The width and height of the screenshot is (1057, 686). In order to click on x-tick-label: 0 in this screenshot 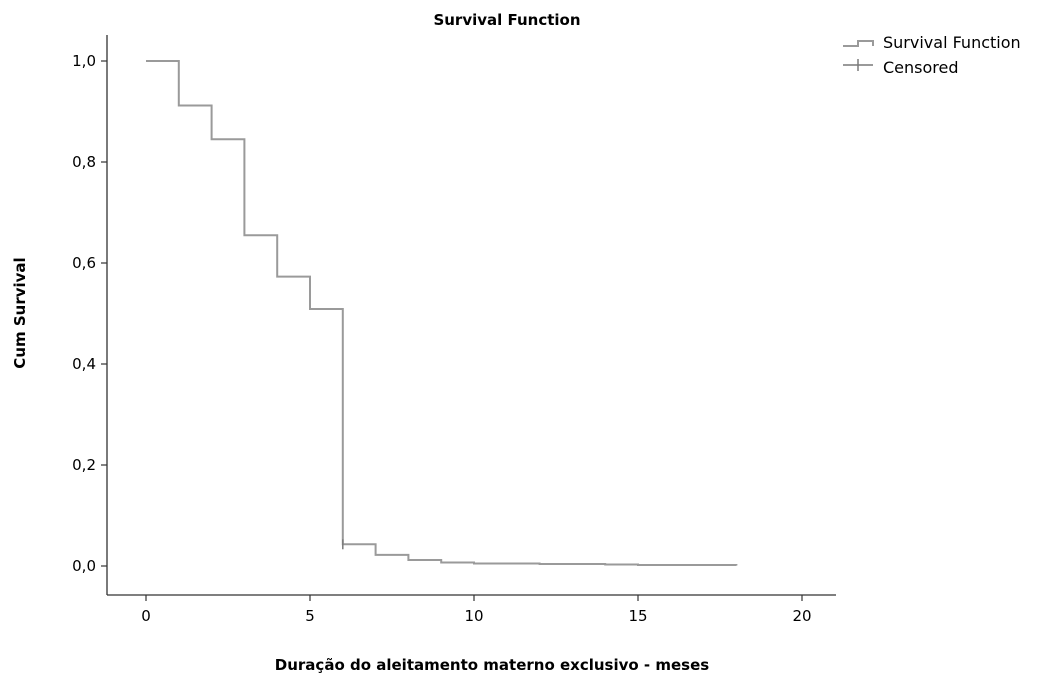, I will do `click(146, 616)`.